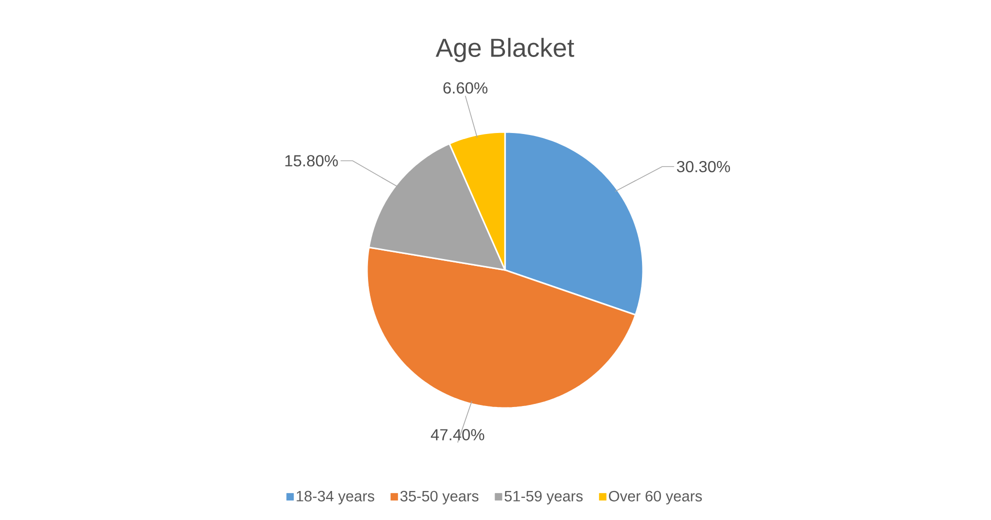  Describe the element at coordinates (505, 50) in the screenshot. I see `chart-title: Age Blacket` at that location.